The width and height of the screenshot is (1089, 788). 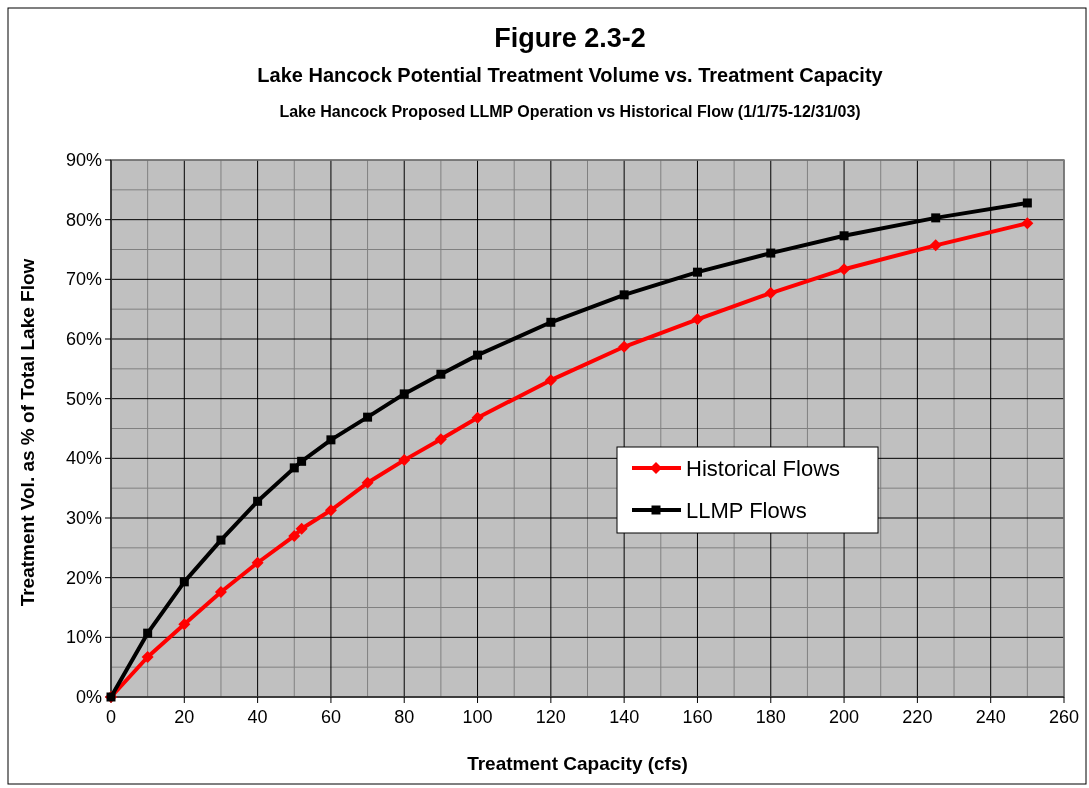 What do you see at coordinates (88, 697) in the screenshot?
I see `y-tick-label: 0%` at bounding box center [88, 697].